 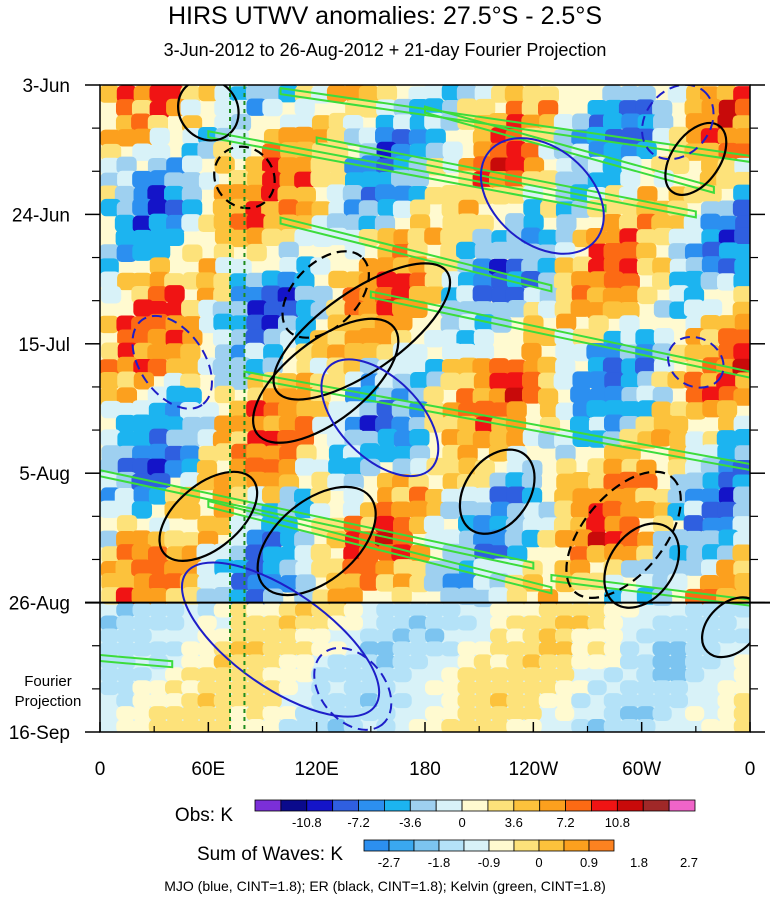 What do you see at coordinates (204, 815) in the screenshot?
I see `obs-colorbar-label: Obs: K` at bounding box center [204, 815].